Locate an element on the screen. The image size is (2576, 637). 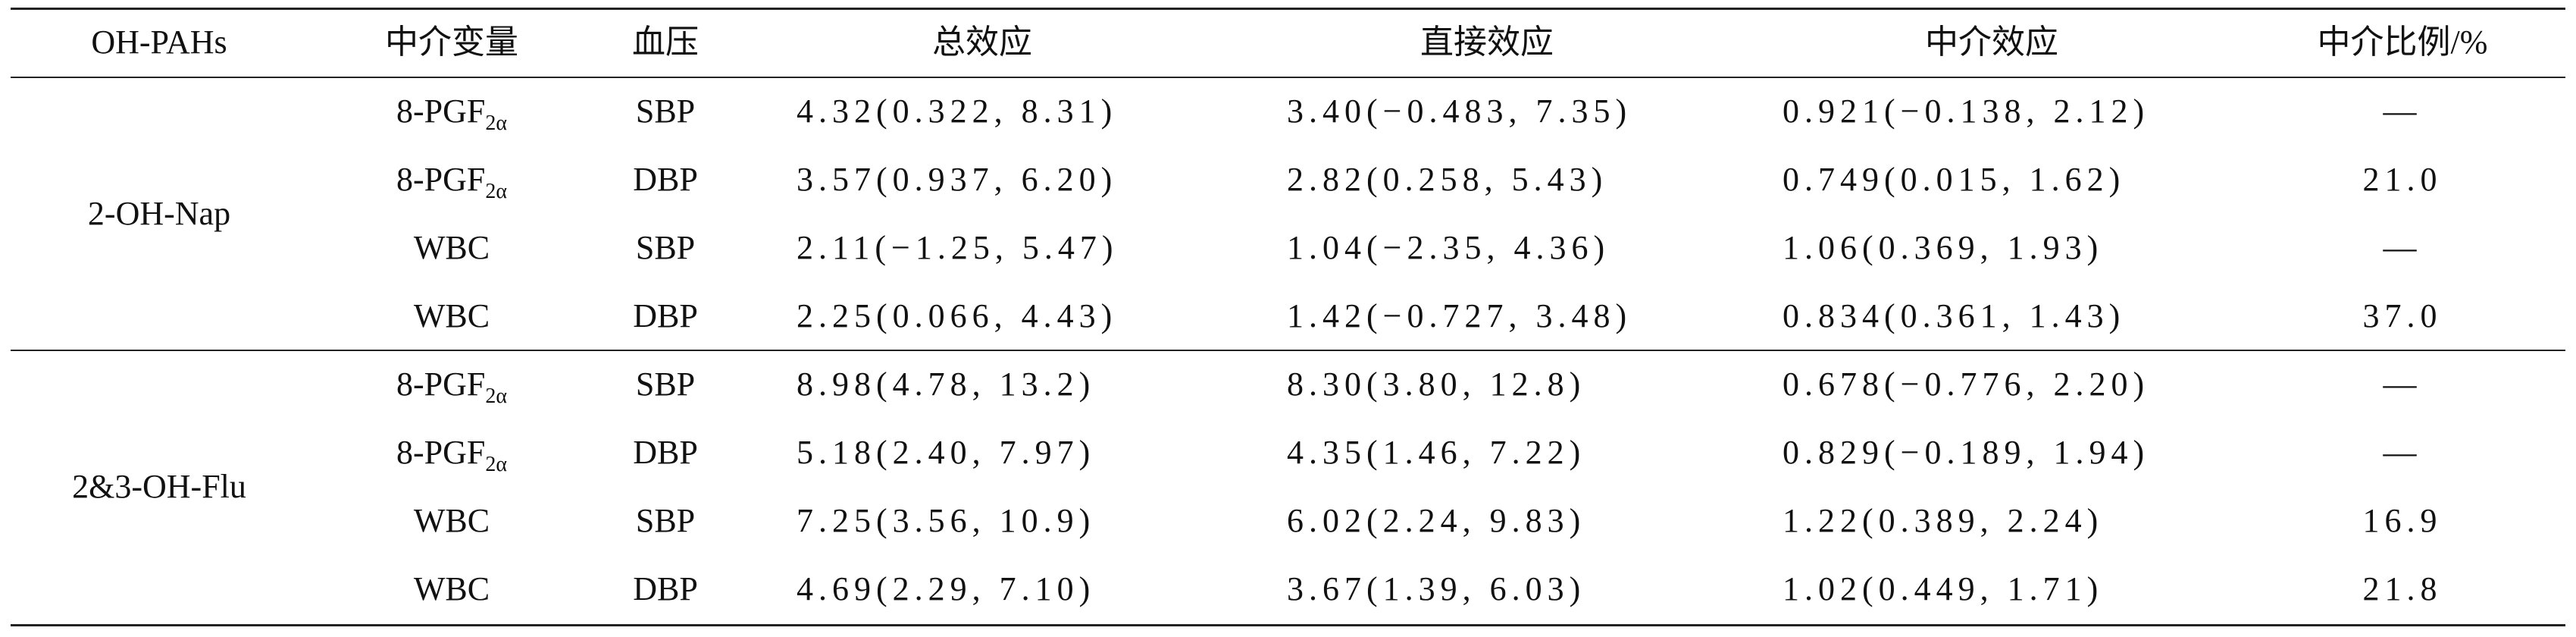
bottom-rule is located at coordinates (1288, 625).